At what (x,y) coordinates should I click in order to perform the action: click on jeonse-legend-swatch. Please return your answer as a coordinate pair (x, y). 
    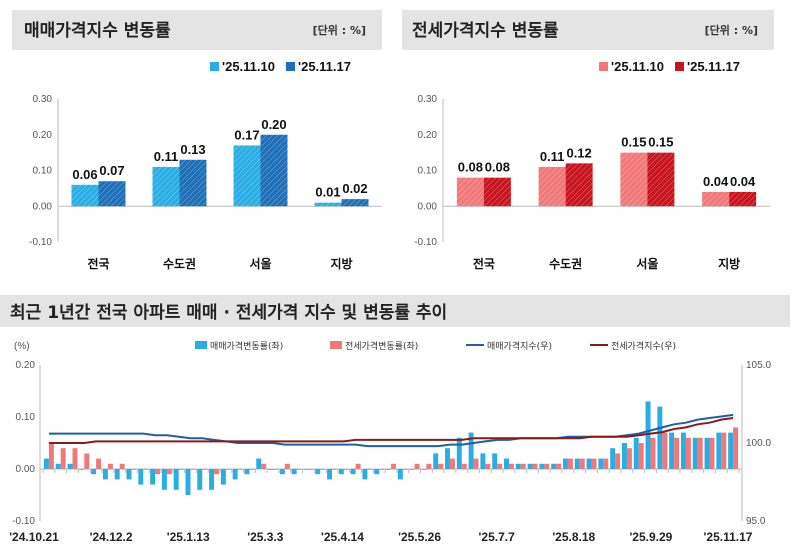
    Looking at the image, I should click on (679, 66).